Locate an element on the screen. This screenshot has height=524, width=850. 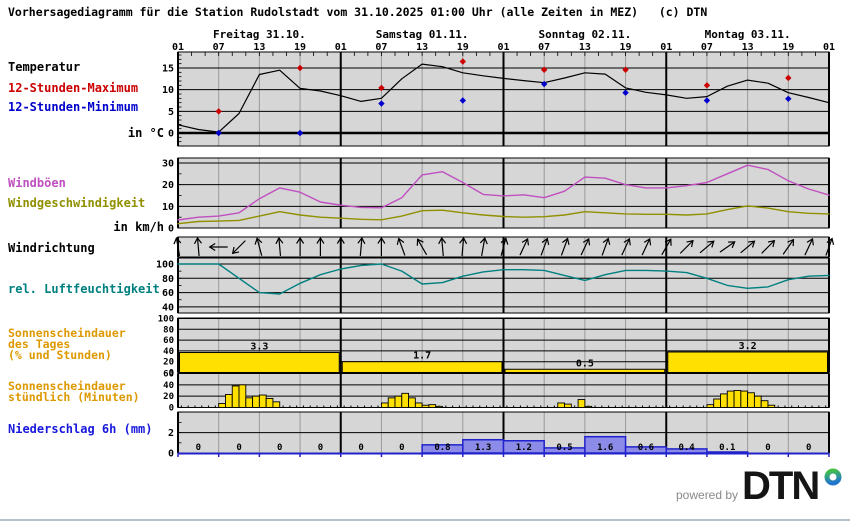
svg-text: Sonntag 02.11. is located at coordinates (585, 34).